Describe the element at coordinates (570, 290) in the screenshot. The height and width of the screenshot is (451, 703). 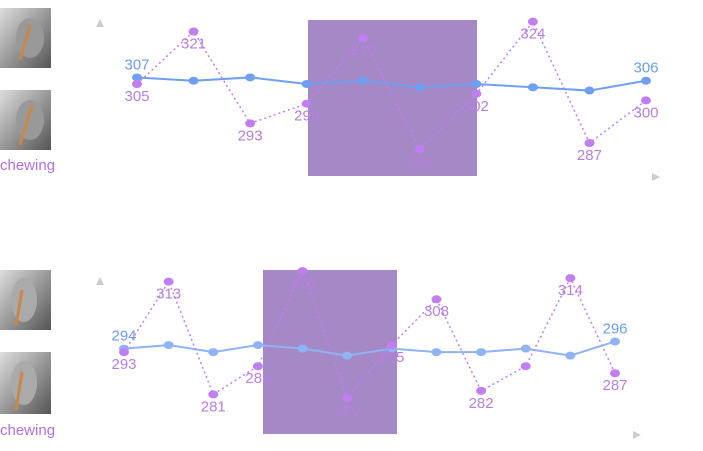
I see `data-label: 314` at that location.